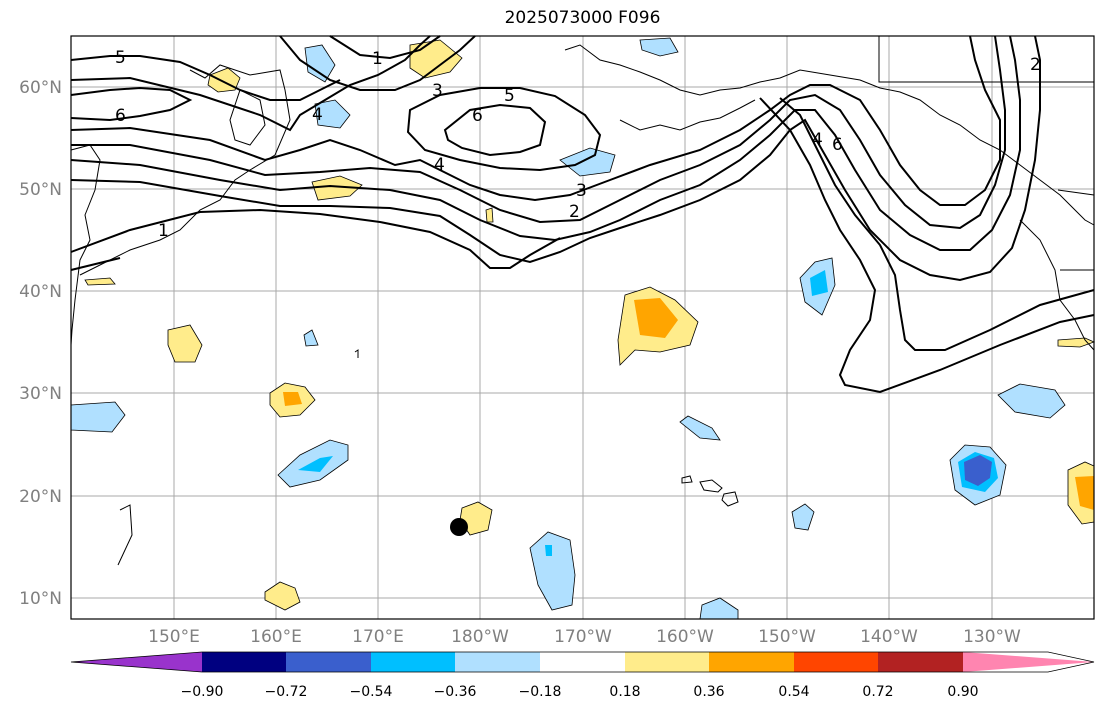  What do you see at coordinates (455, 692) in the screenshot?
I see `colorbar-tick-label: −0.36` at bounding box center [455, 692].